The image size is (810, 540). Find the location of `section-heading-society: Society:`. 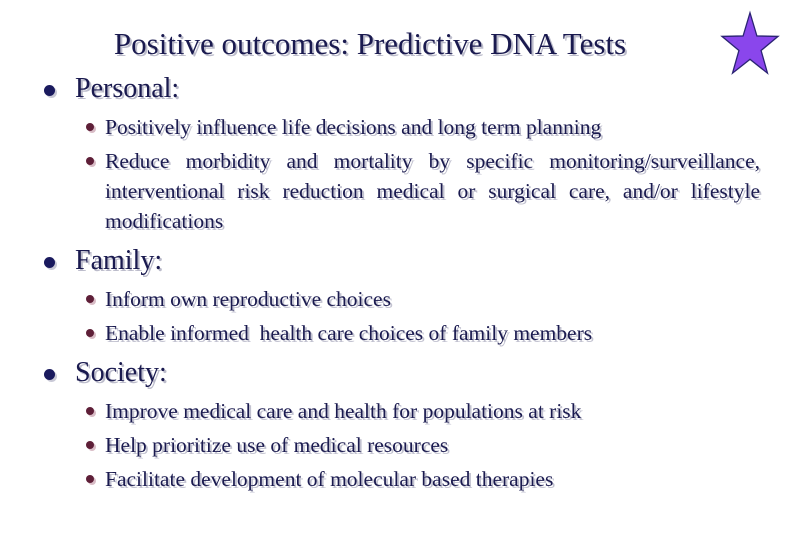

section-heading-society: Society: is located at coordinates (405, 373).